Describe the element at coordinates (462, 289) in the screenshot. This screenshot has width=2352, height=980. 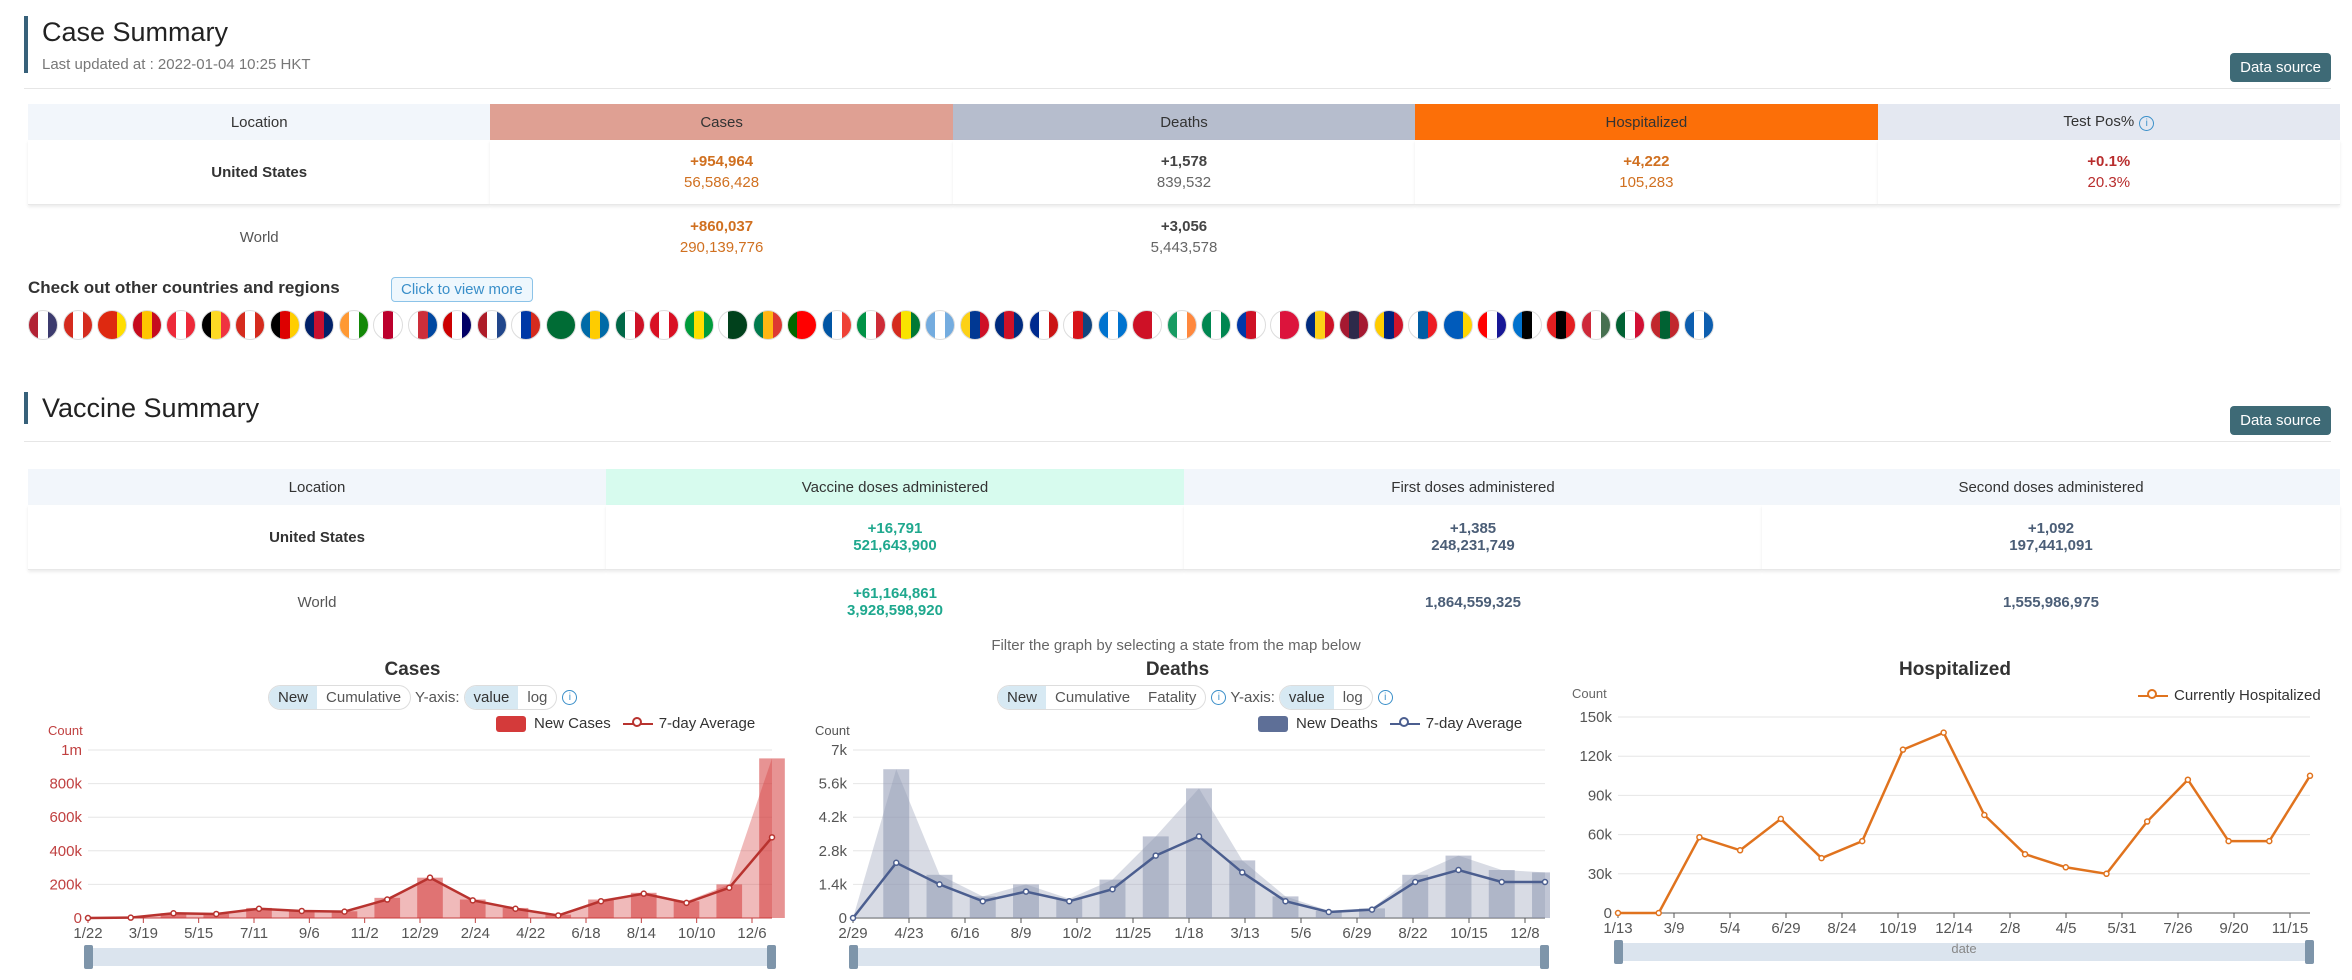
I see `view-more-button: Click to view more` at that location.